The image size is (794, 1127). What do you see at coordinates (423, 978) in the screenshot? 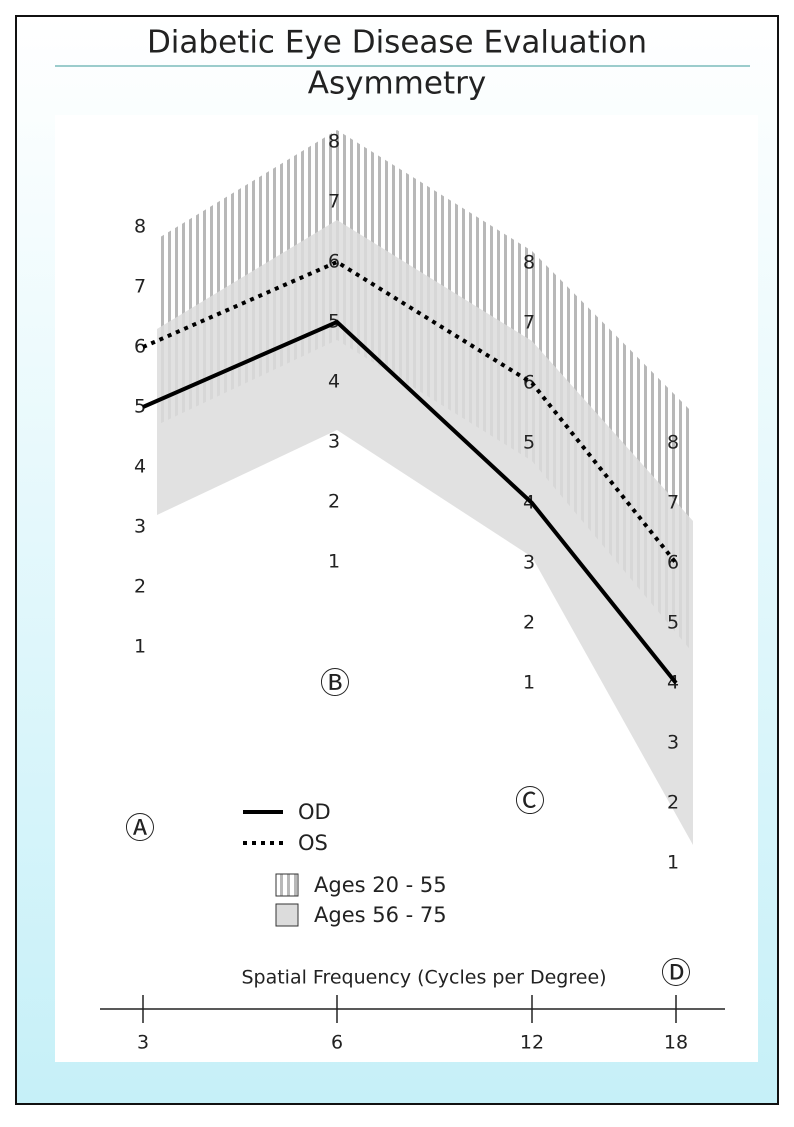
I see `x-axis-label: Spatial Frequency (Cycles per Degree)` at bounding box center [423, 978].